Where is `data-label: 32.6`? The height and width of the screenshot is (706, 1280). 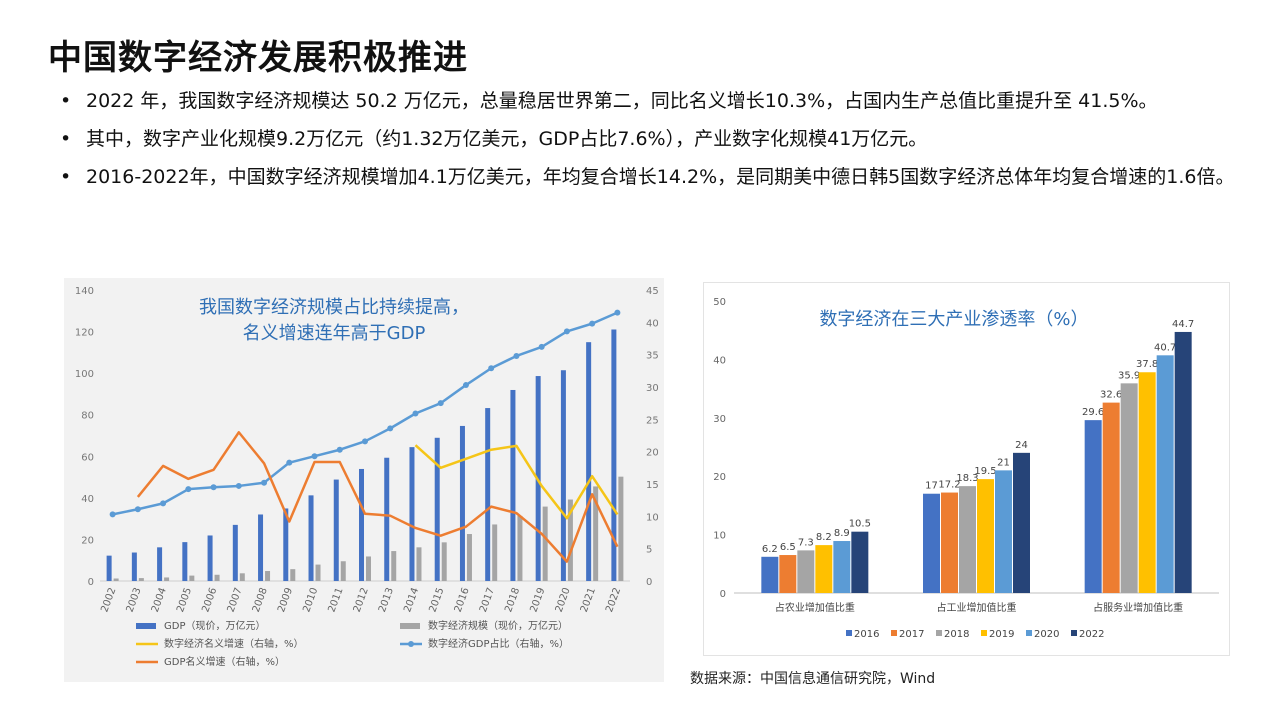
data-label: 32.6 is located at coordinates (1111, 395).